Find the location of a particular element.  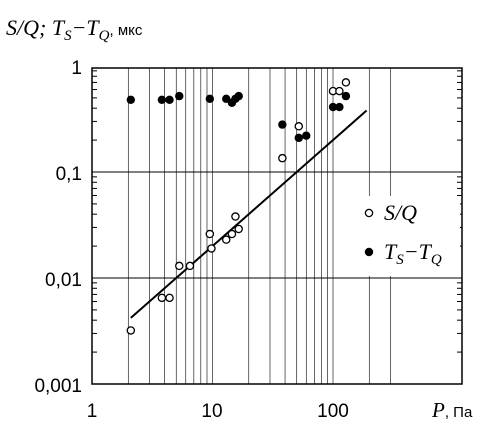

x-tick-label: 1 is located at coordinates (92, 411).